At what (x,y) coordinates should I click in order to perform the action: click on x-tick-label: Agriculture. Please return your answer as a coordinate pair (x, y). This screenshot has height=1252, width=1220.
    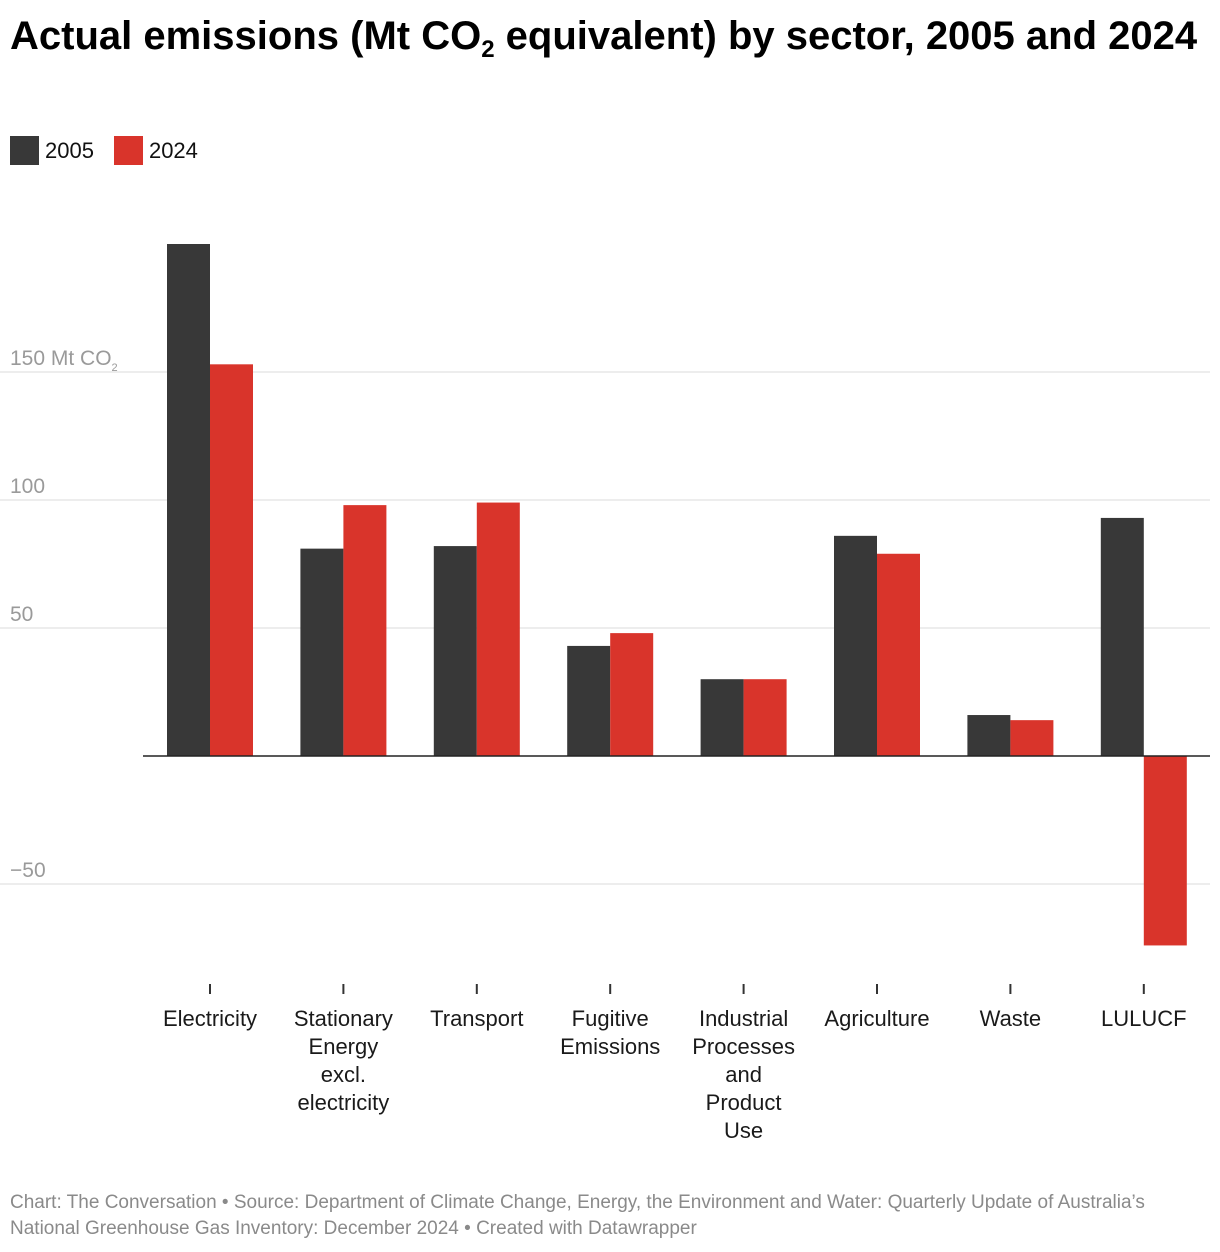
    Looking at the image, I should click on (876, 1018).